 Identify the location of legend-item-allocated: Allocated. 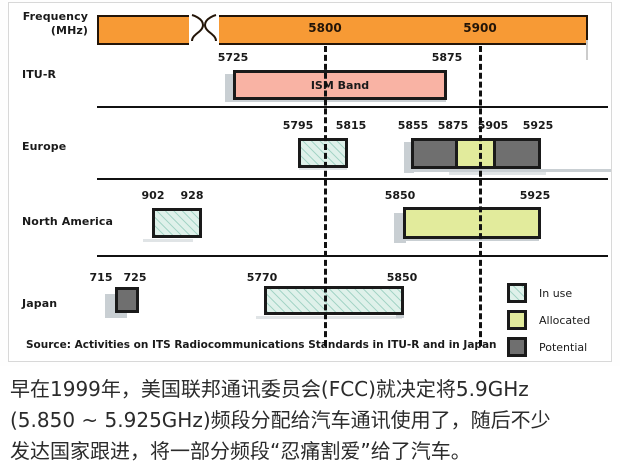
(548, 320).